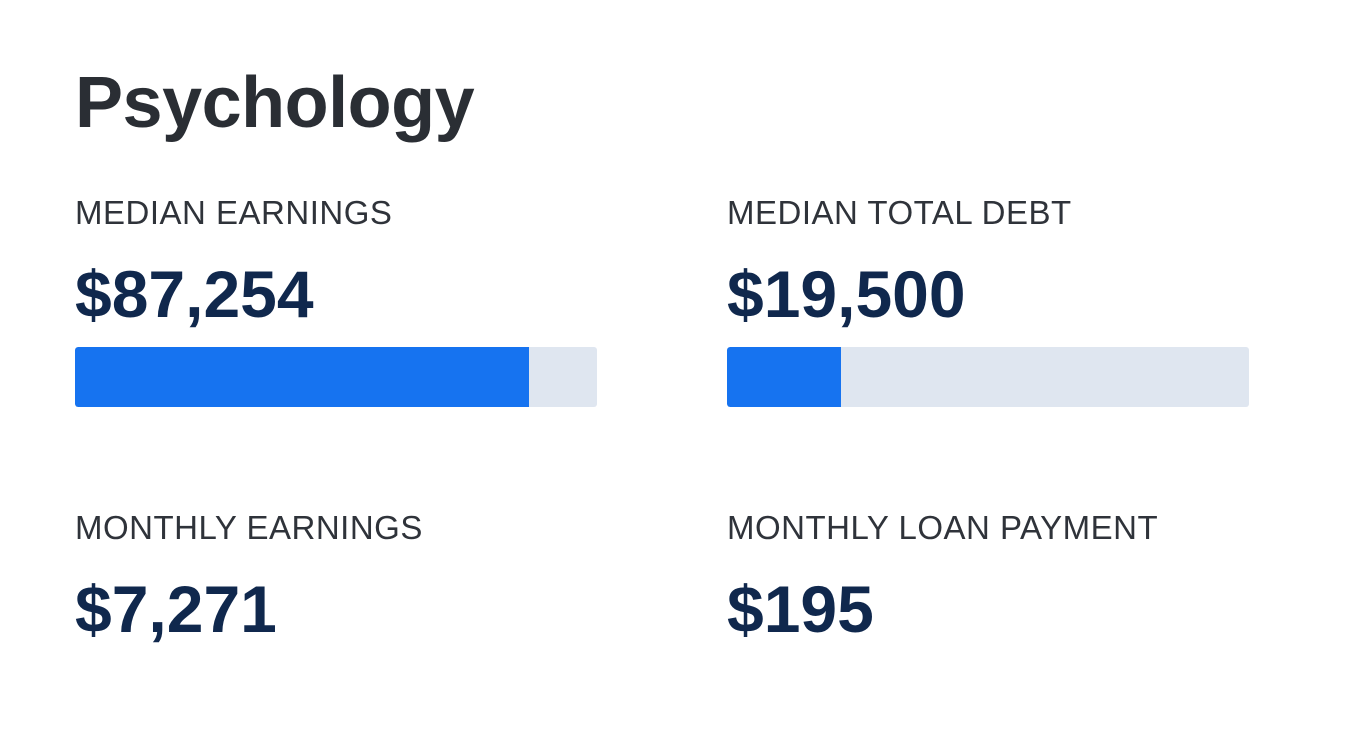 The width and height of the screenshot is (1353, 744). What do you see at coordinates (943, 527) in the screenshot?
I see `monthly-loan-payment-label: MONTHLY LOAN PAYMENT` at bounding box center [943, 527].